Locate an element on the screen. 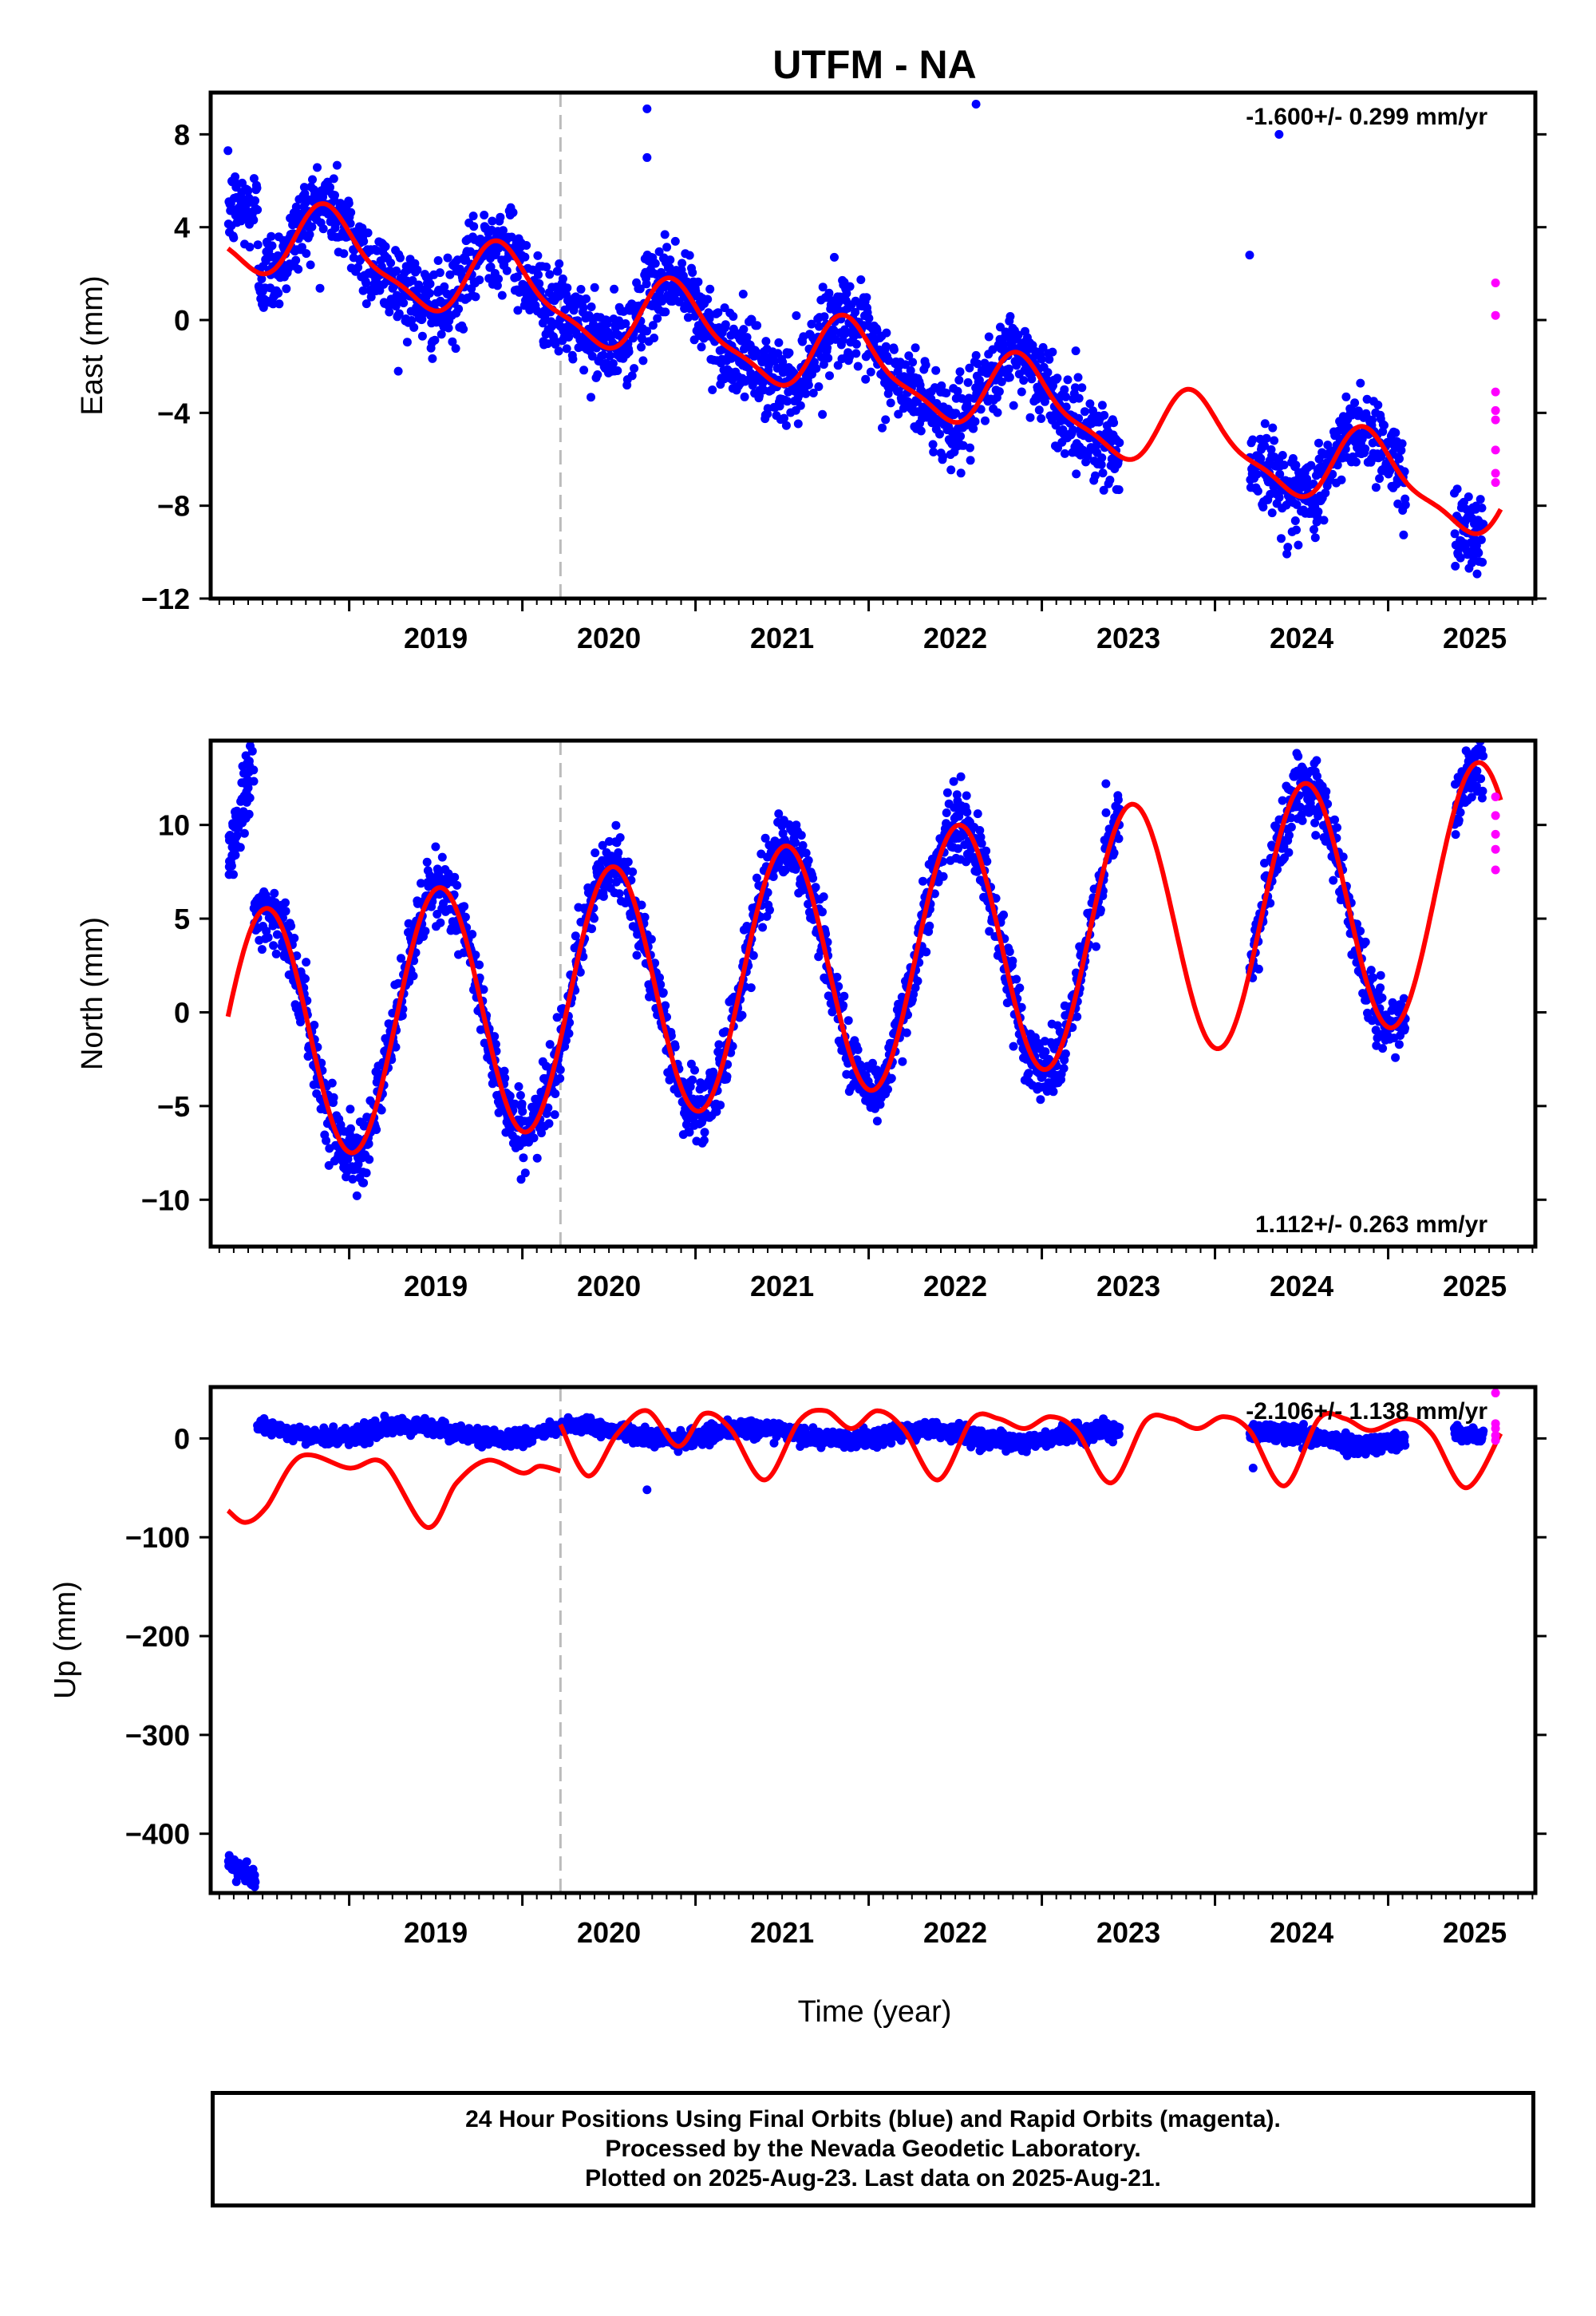 This screenshot has height=2316, width=1596. x-tick-label: 2020 is located at coordinates (609, 638).